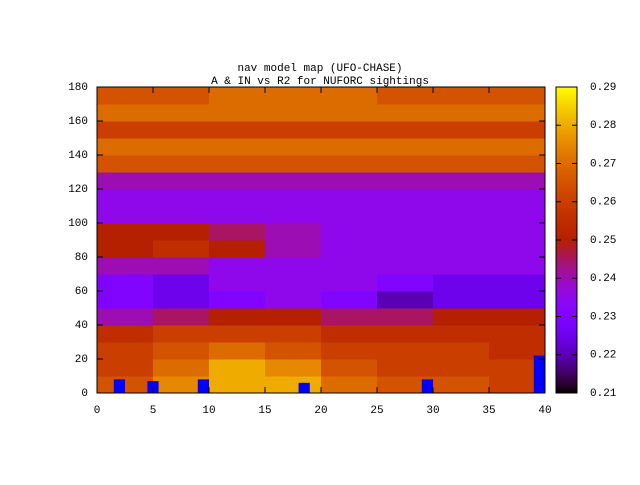 The image size is (640, 485). What do you see at coordinates (376, 411) in the screenshot?
I see `x-tick-label: 25` at bounding box center [376, 411].